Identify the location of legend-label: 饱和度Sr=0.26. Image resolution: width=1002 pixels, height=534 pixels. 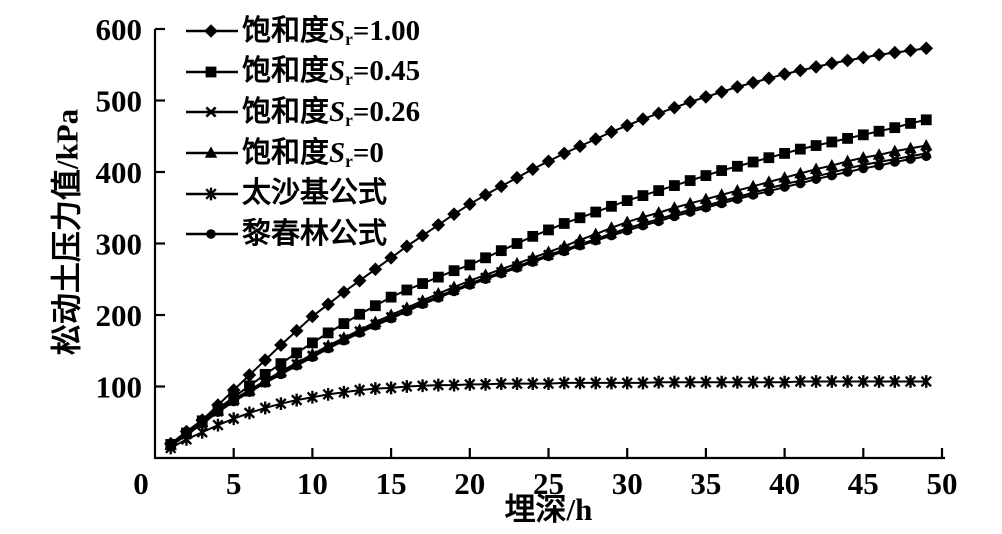
(331, 112).